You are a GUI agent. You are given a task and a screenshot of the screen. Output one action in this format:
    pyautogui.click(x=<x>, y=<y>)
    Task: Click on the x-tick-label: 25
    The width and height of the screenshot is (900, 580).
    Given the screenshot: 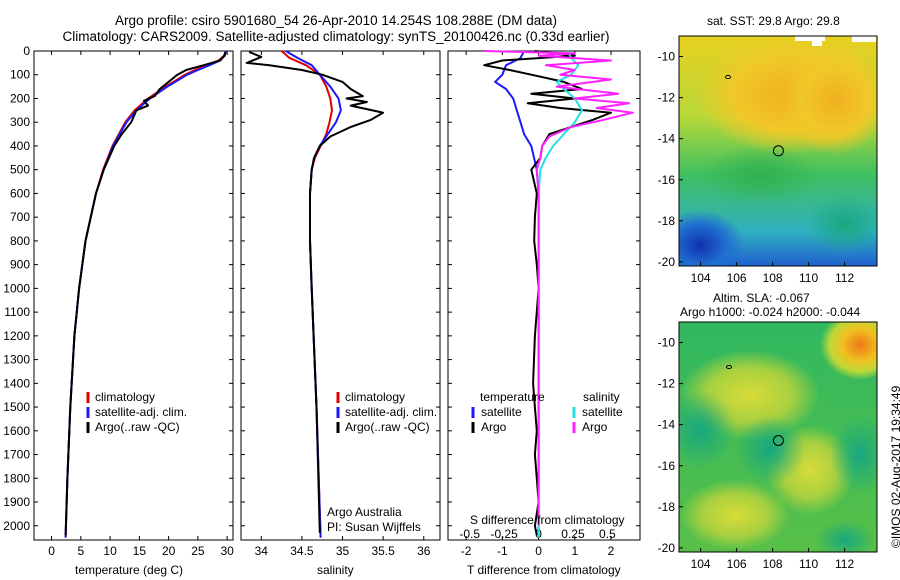 What is the action you would take?
    pyautogui.click(x=198, y=551)
    